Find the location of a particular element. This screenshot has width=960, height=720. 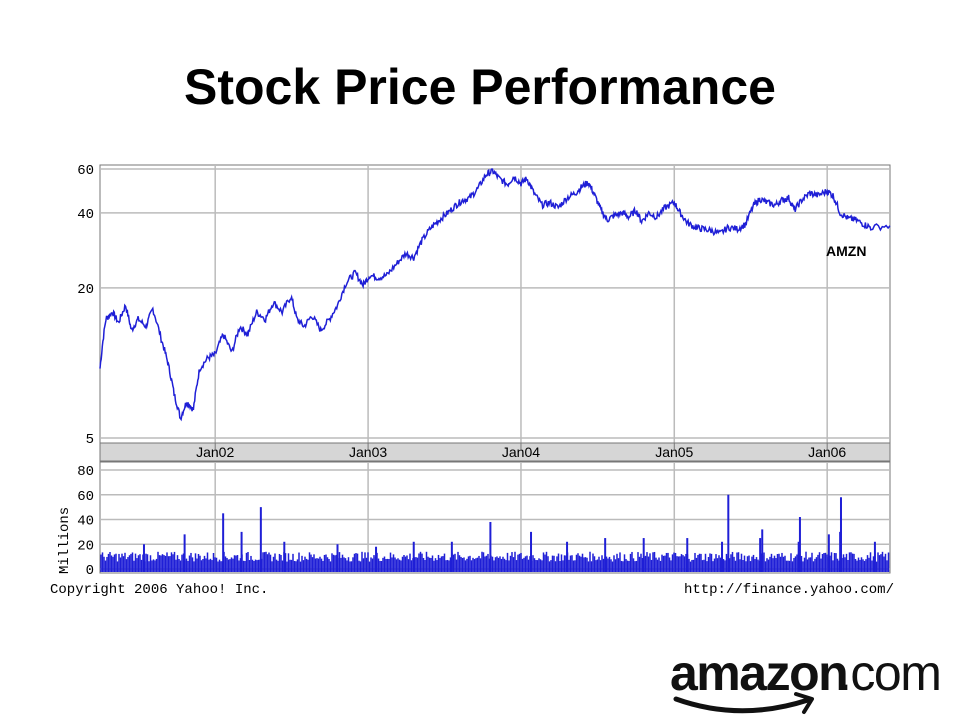

amazon-logo: amazon .com is located at coordinates (806, 679).